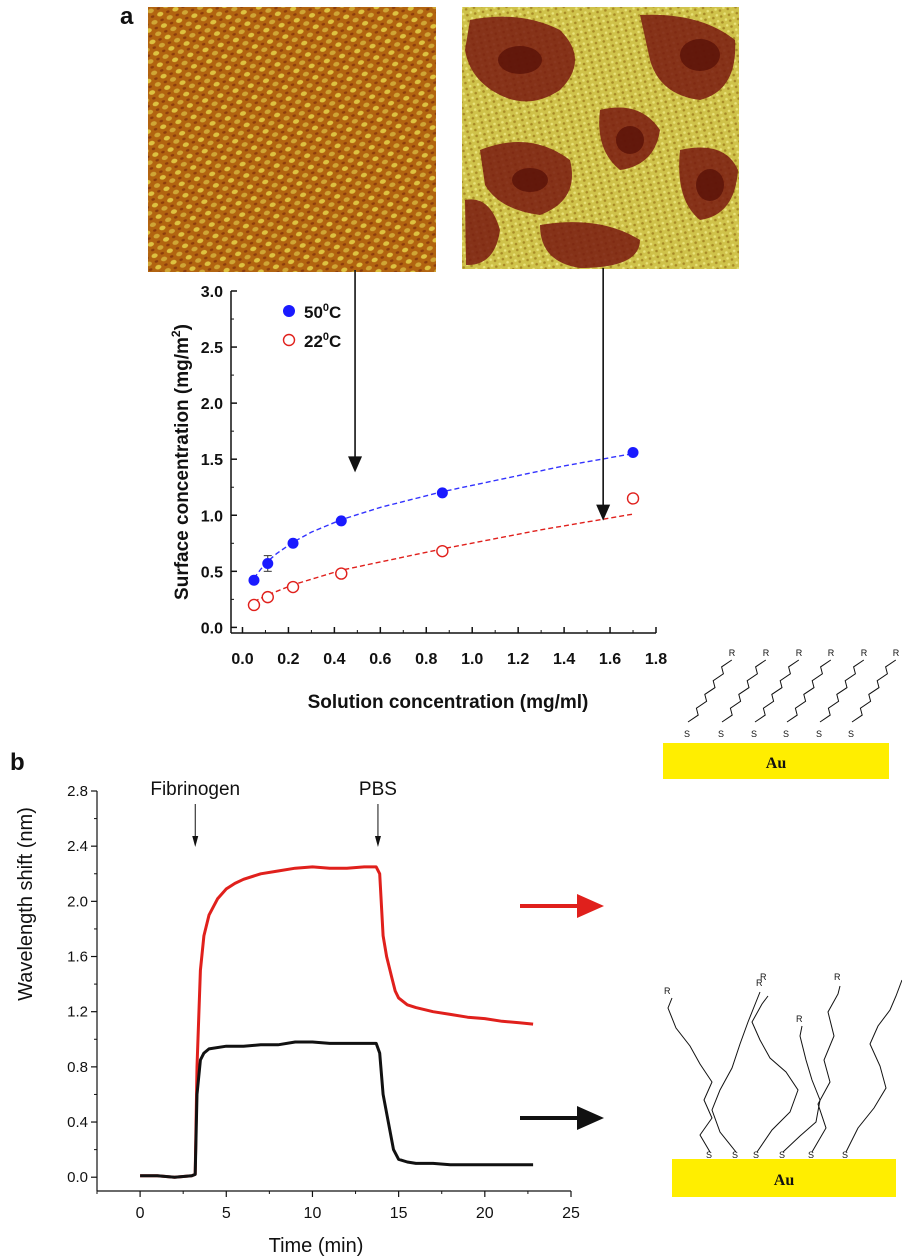  What do you see at coordinates (242, 659) in the screenshot?
I see `x-tick-label: 0.0` at bounding box center [242, 659].